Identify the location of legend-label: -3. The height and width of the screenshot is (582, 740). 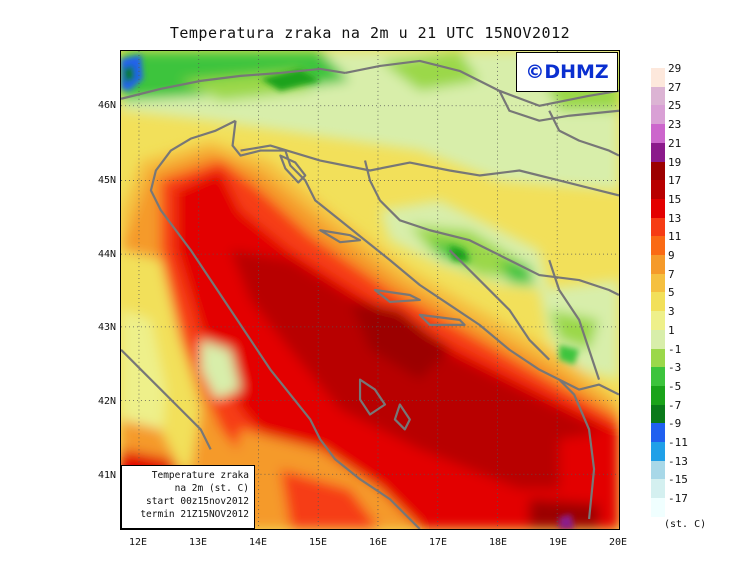
(675, 368).